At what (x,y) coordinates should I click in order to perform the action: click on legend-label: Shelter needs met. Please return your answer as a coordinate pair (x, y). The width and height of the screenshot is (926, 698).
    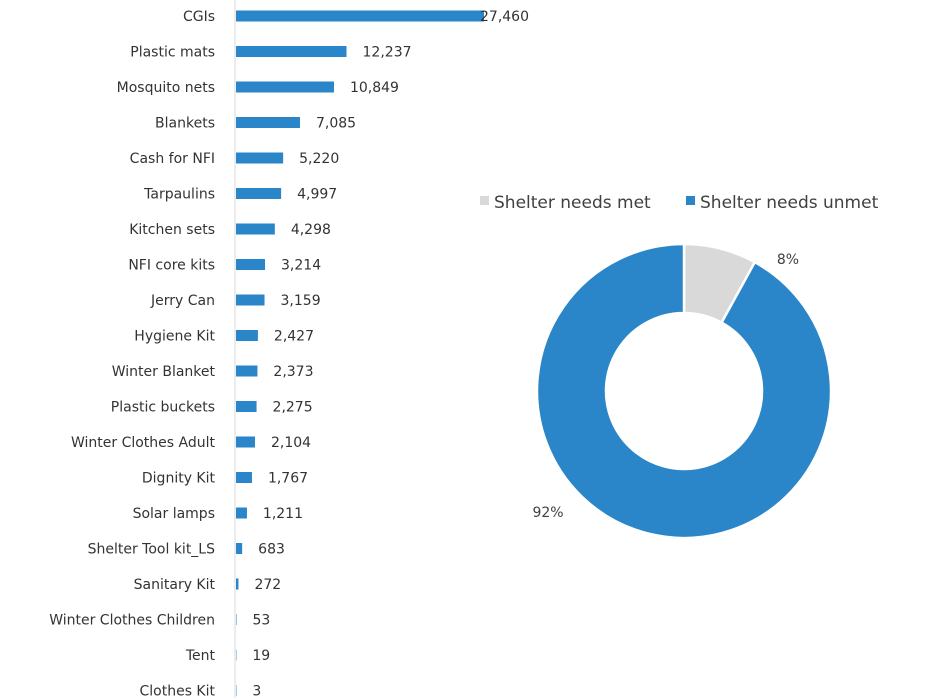
    Looking at the image, I should click on (572, 203).